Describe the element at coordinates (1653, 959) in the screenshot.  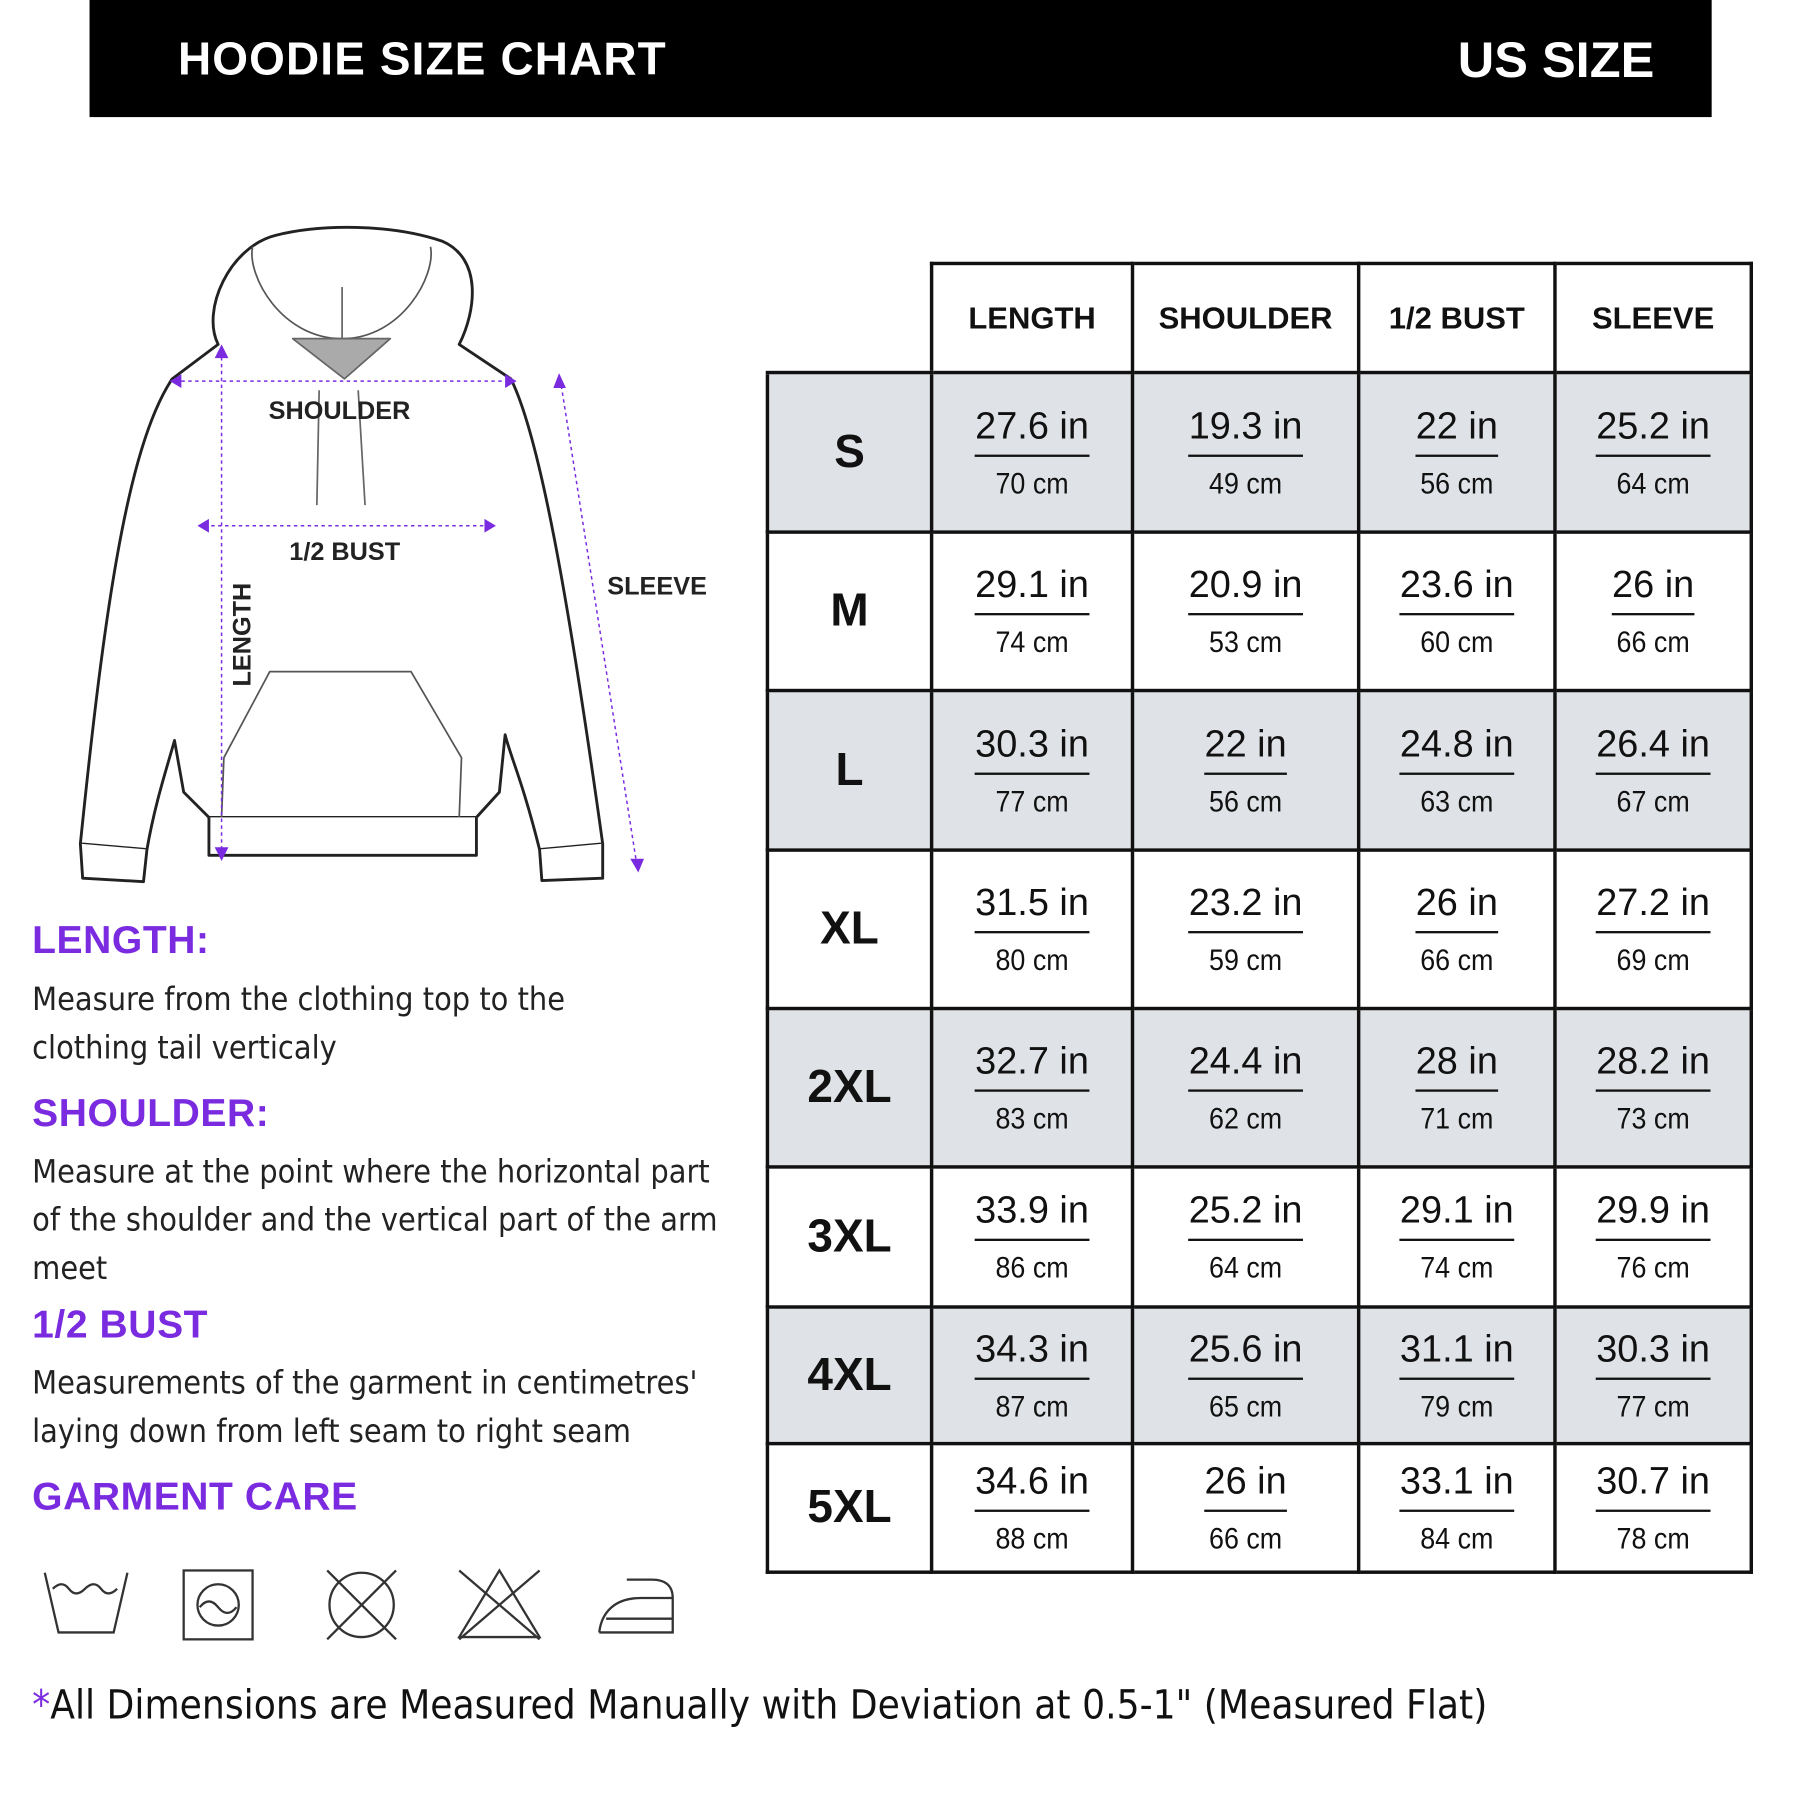
I see `cm-value: 69 cm` at that location.